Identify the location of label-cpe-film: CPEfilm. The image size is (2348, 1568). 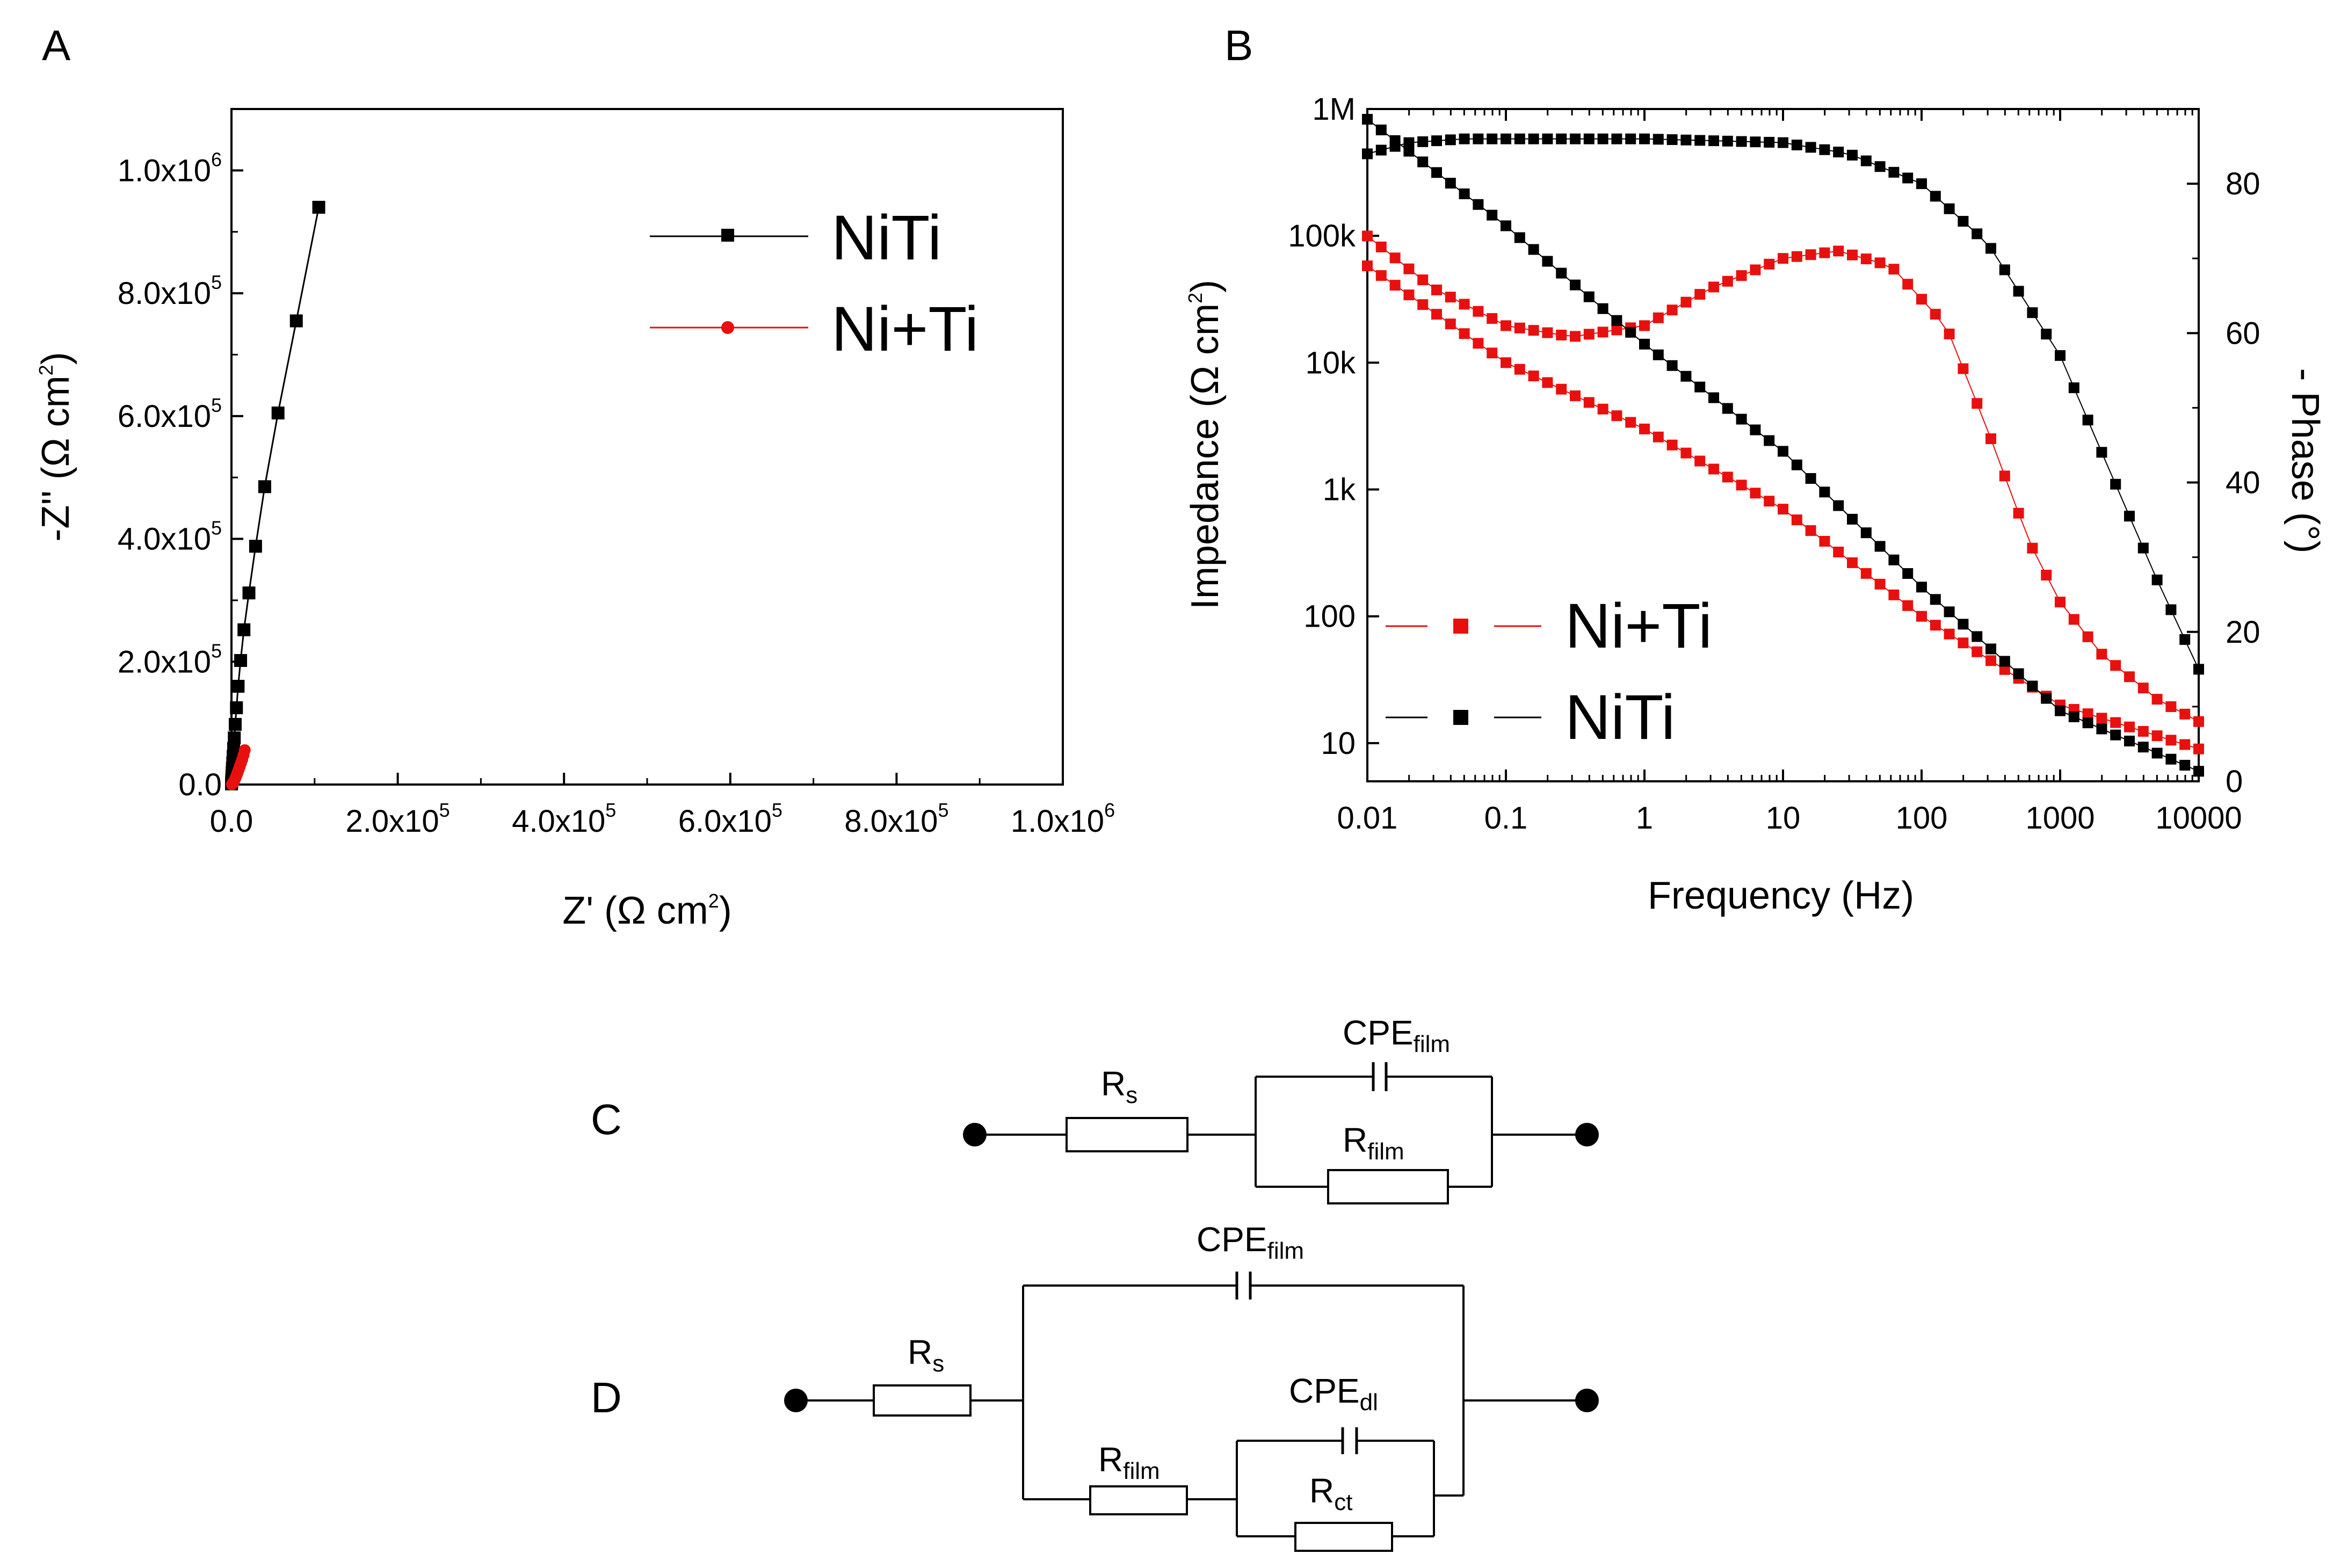
(1250, 1242).